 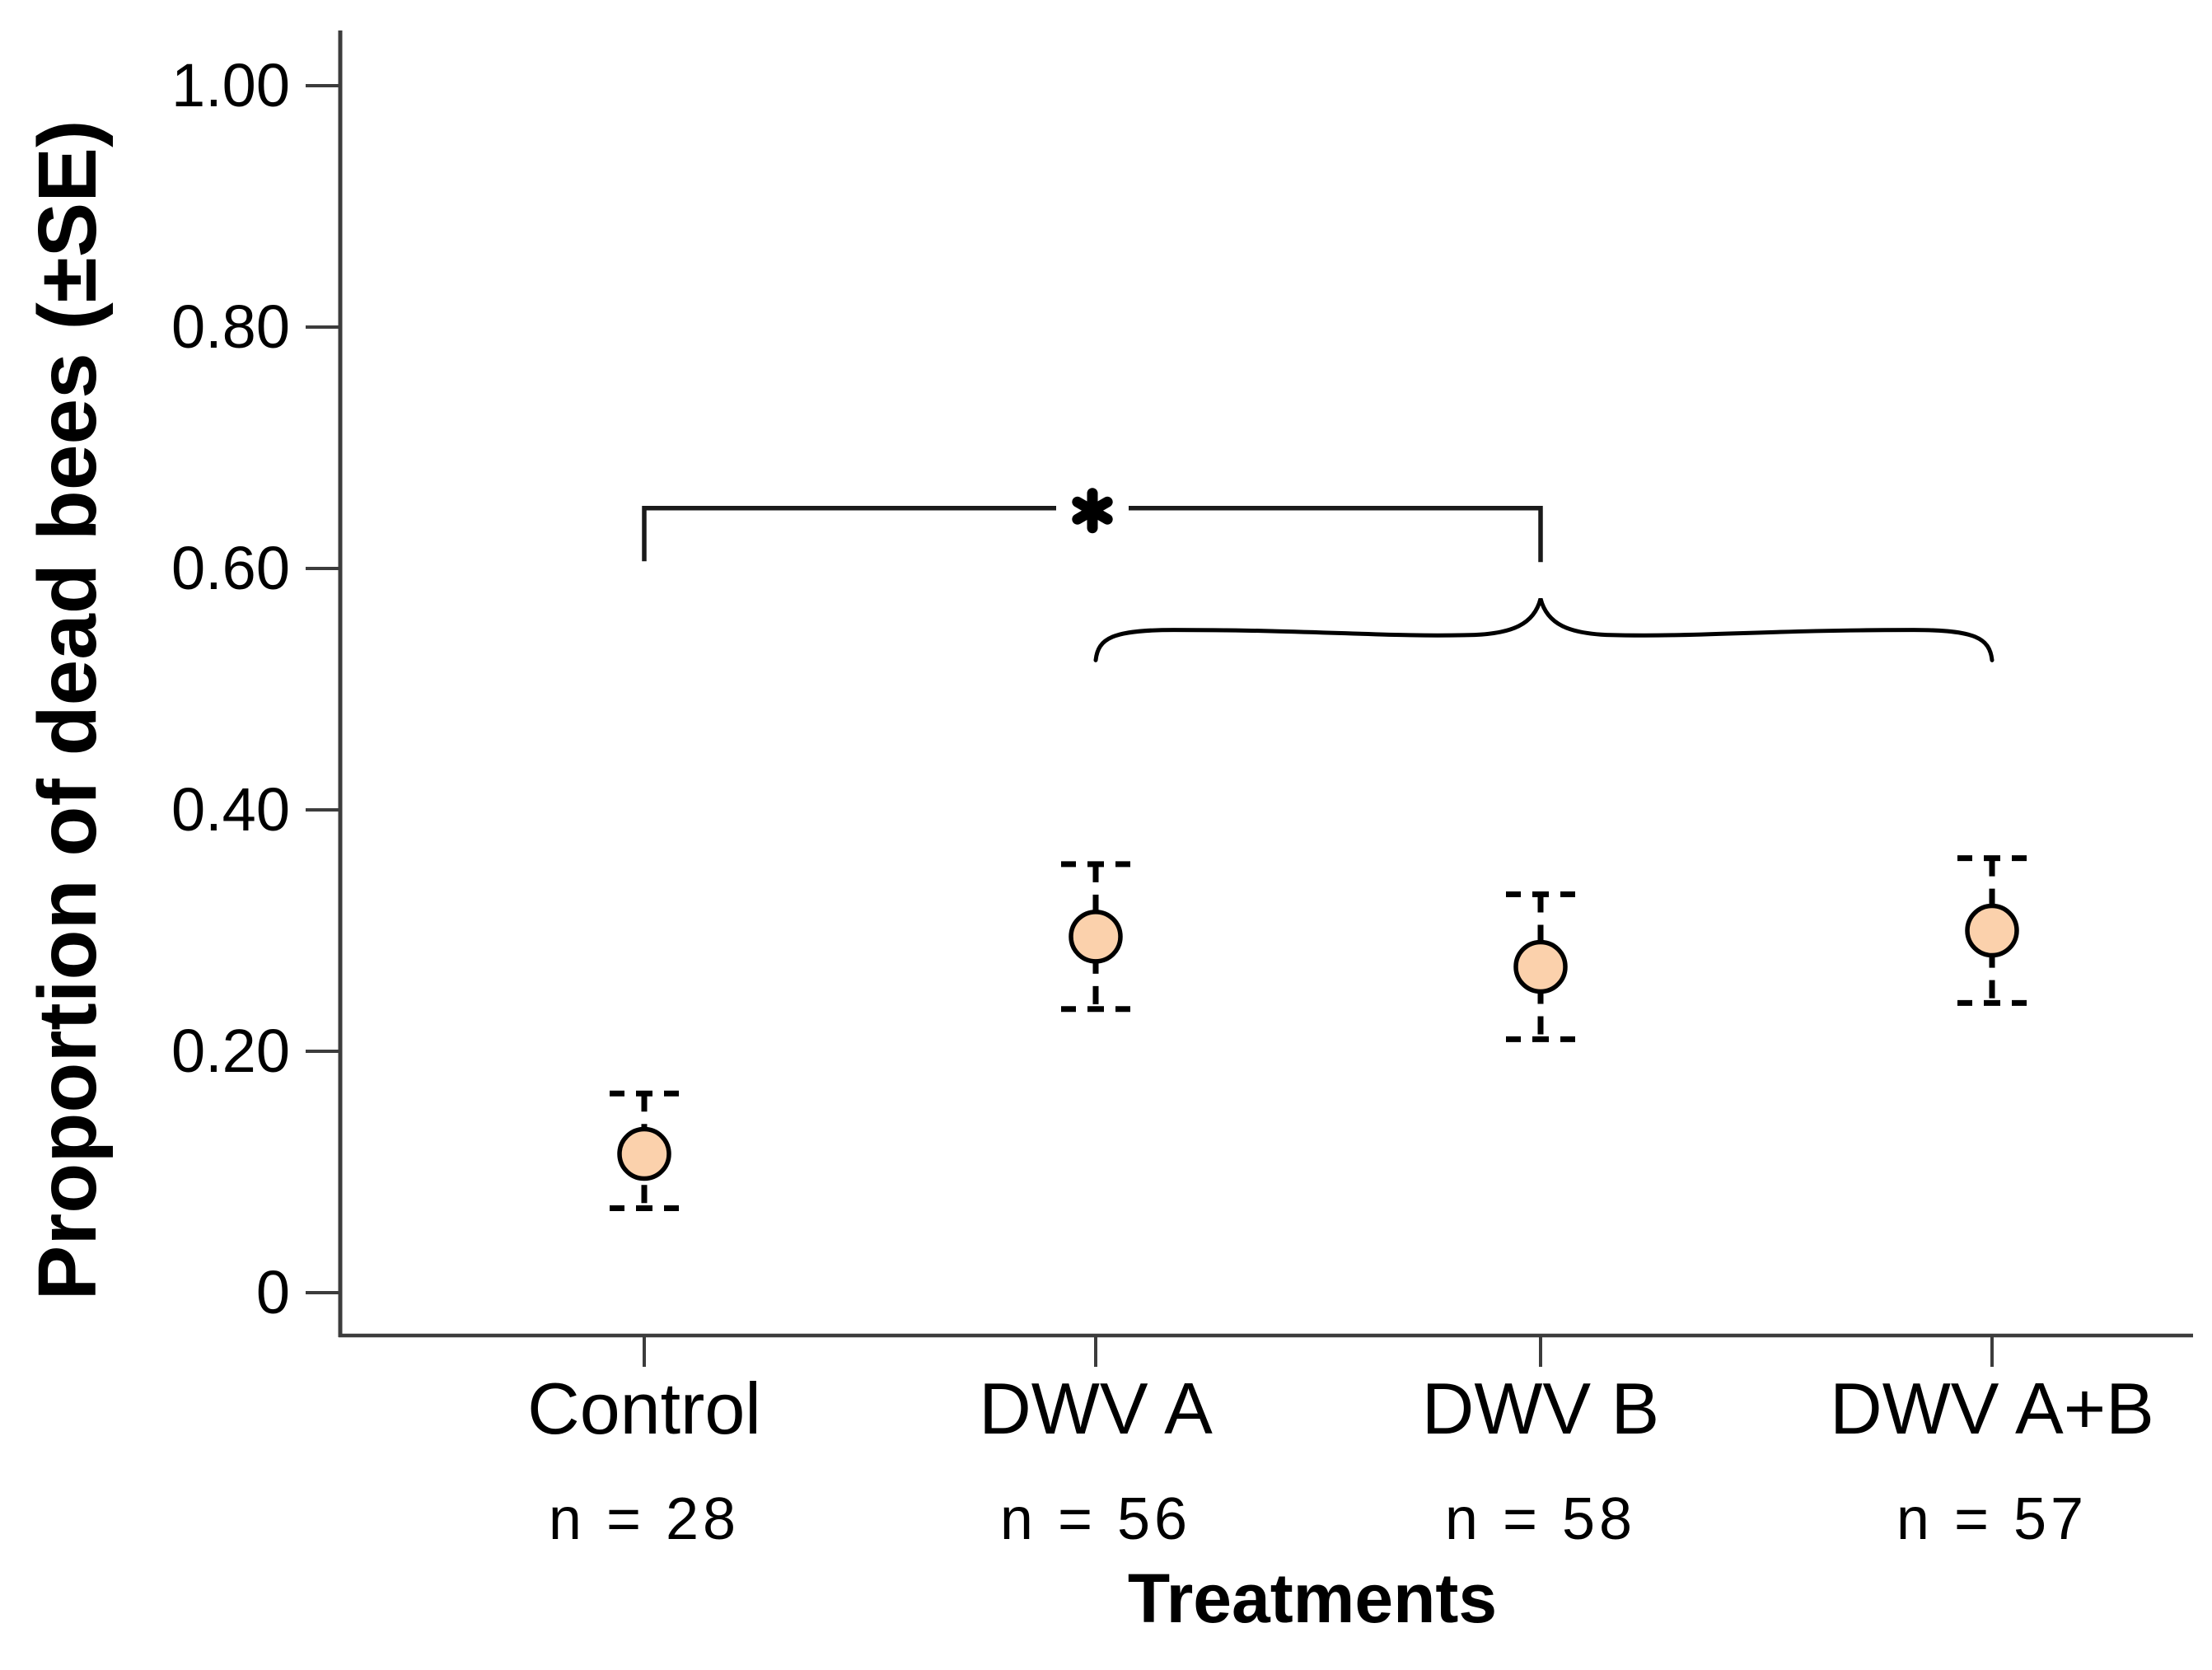 What do you see at coordinates (230, 326) in the screenshot?
I see `y-tick-label: 0.80` at bounding box center [230, 326].